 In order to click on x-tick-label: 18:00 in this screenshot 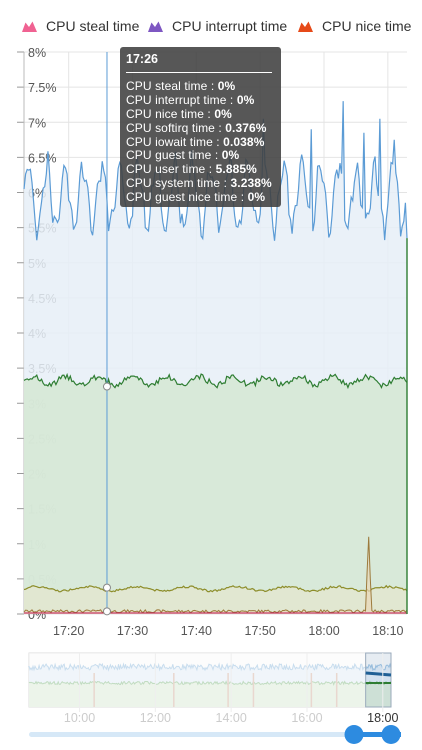, I will do `click(323, 631)`.